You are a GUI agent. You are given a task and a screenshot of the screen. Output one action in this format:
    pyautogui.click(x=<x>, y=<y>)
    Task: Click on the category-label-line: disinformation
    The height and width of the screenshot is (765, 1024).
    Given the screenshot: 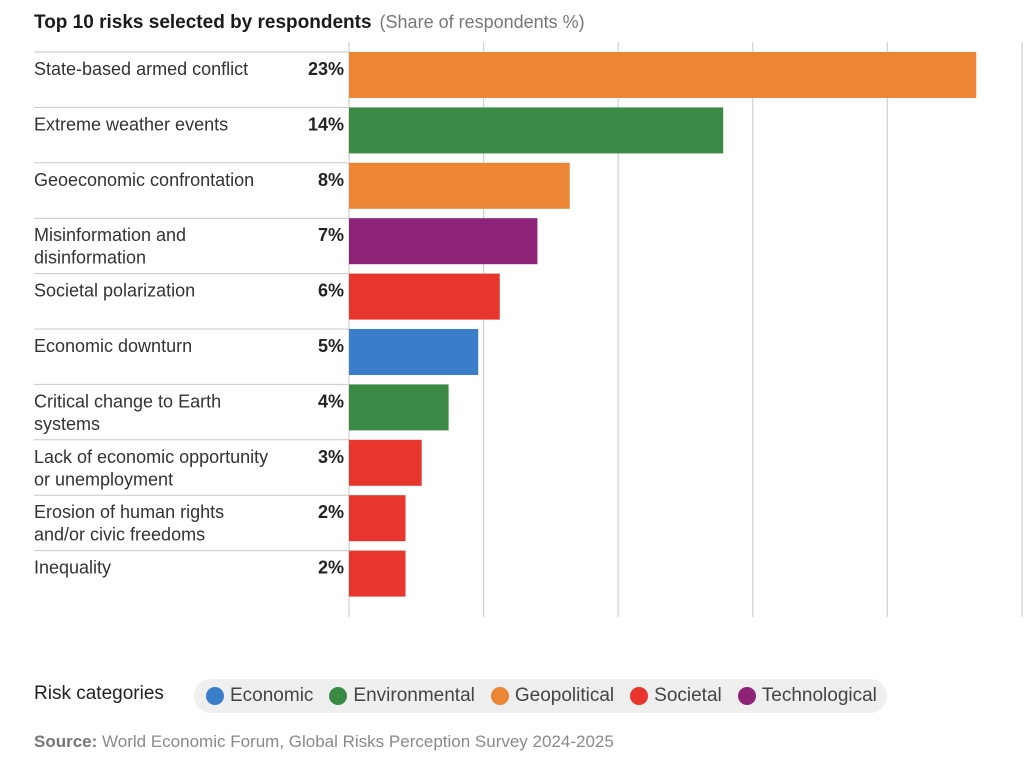 What is the action you would take?
    pyautogui.click(x=90, y=258)
    